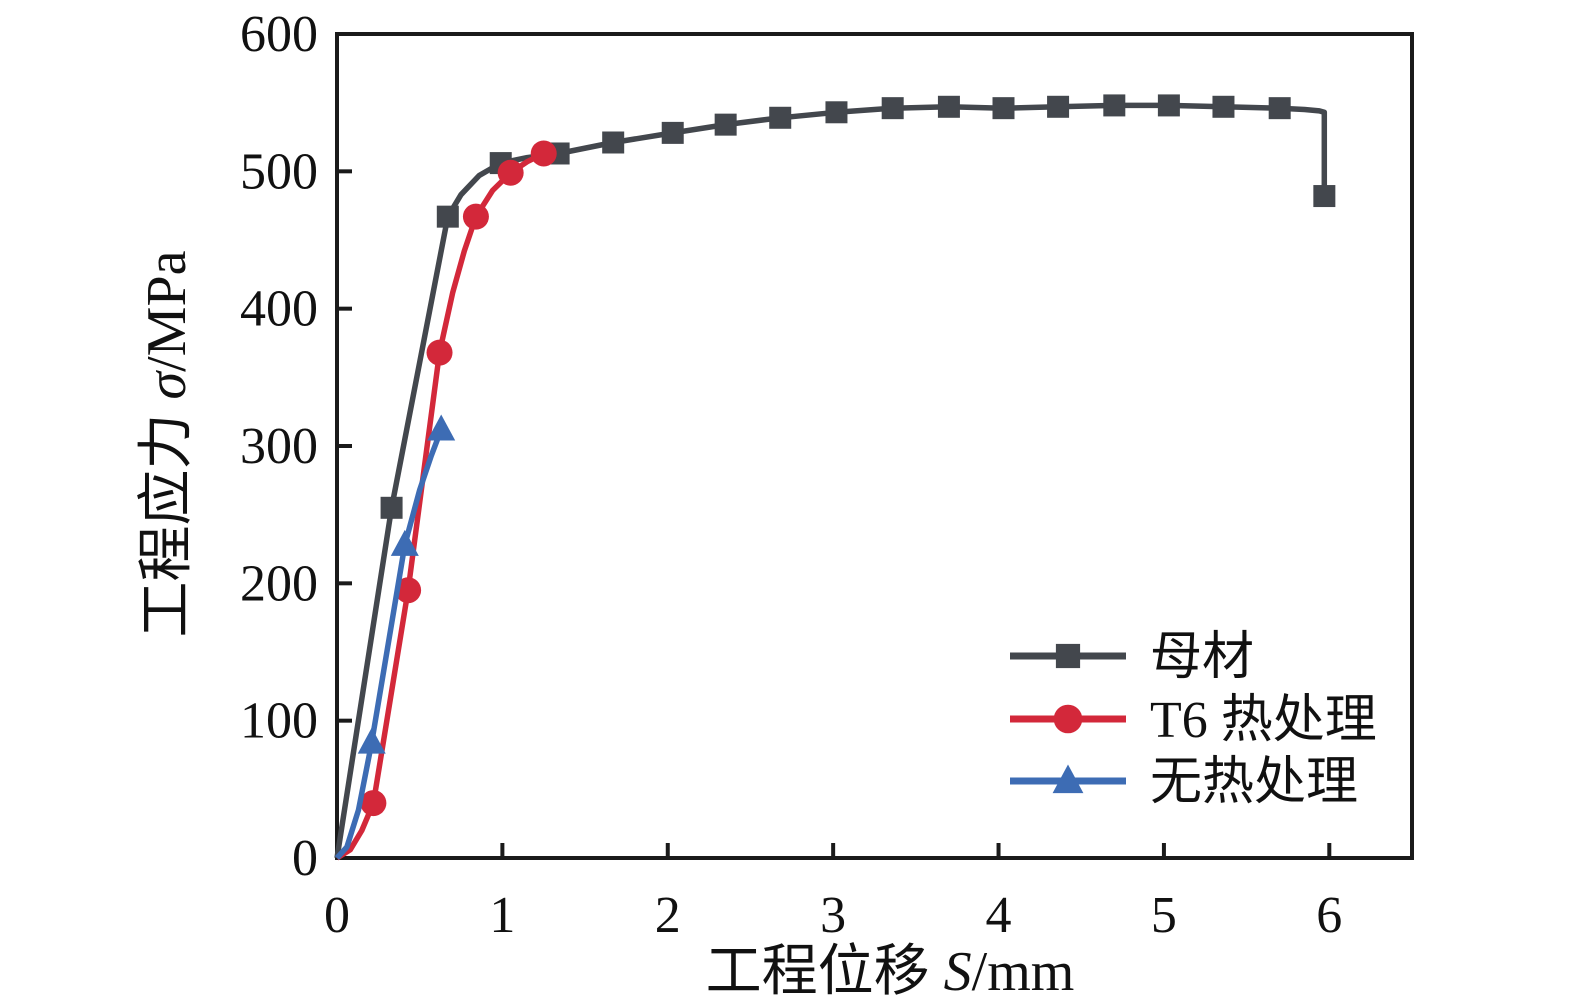  What do you see at coordinates (1202, 657) in the screenshot?
I see `legend-label-0: 母材` at bounding box center [1202, 657].